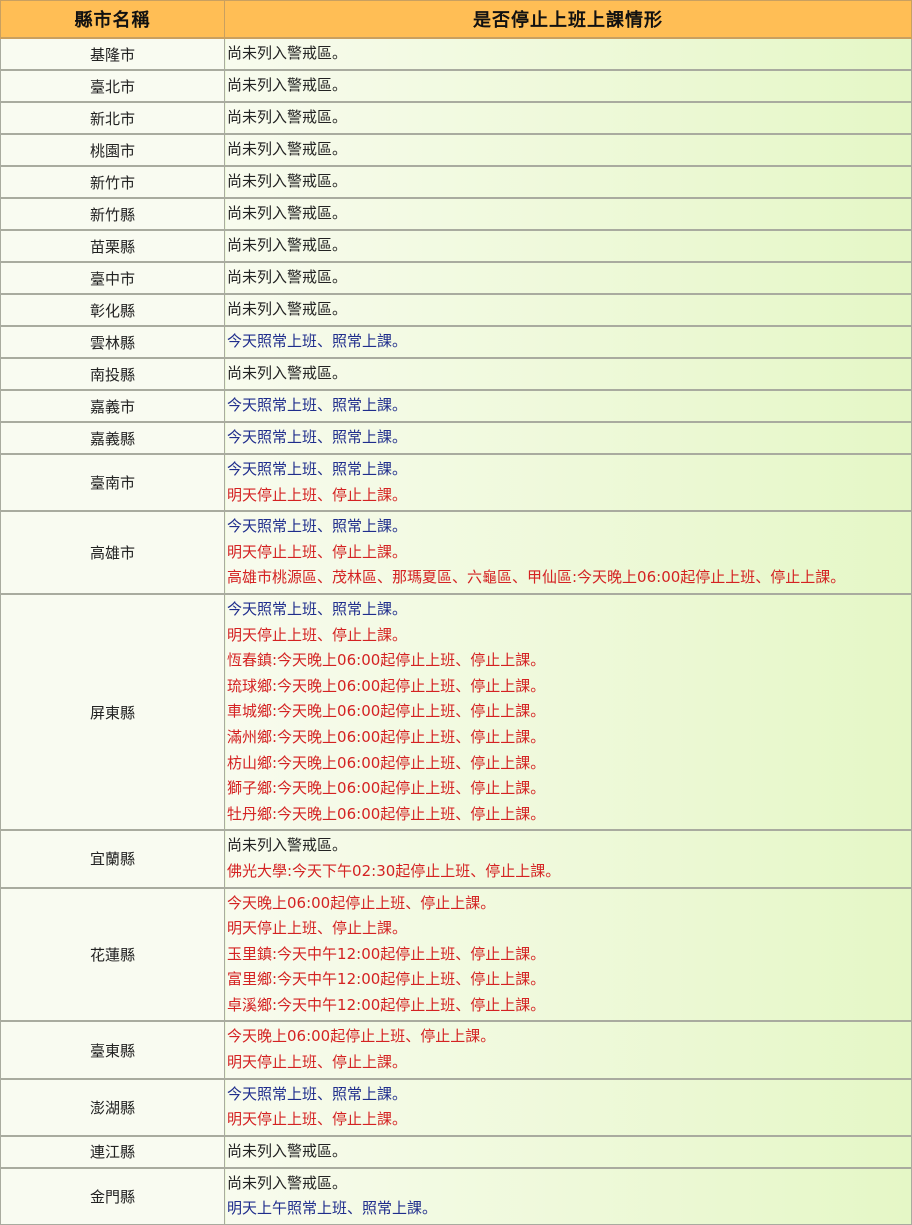 The height and width of the screenshot is (1225, 912). What do you see at coordinates (112, 1050) in the screenshot?
I see `city-name: 臺東縣` at bounding box center [112, 1050].